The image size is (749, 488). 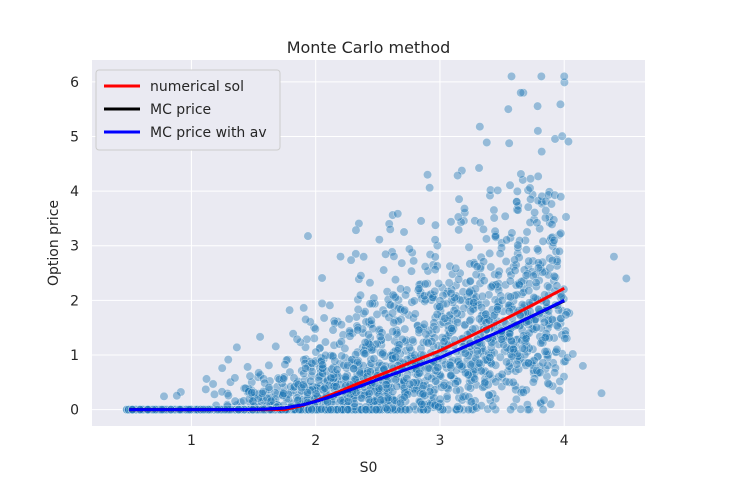 What do you see at coordinates (188, 110) in the screenshot?
I see `legend: numerical sol MC price MC price with av` at bounding box center [188, 110].